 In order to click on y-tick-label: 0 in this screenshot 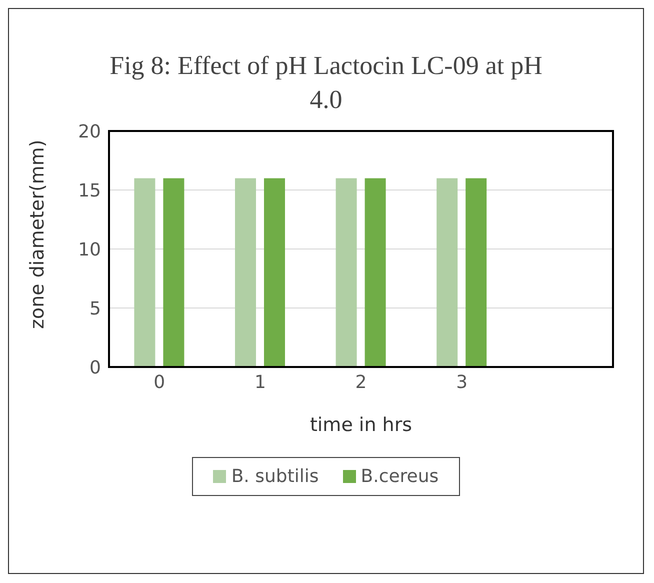, I will do `click(95, 367)`.